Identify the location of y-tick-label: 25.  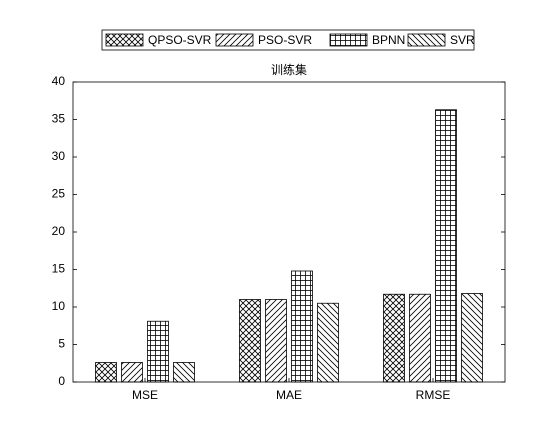
(59, 194).